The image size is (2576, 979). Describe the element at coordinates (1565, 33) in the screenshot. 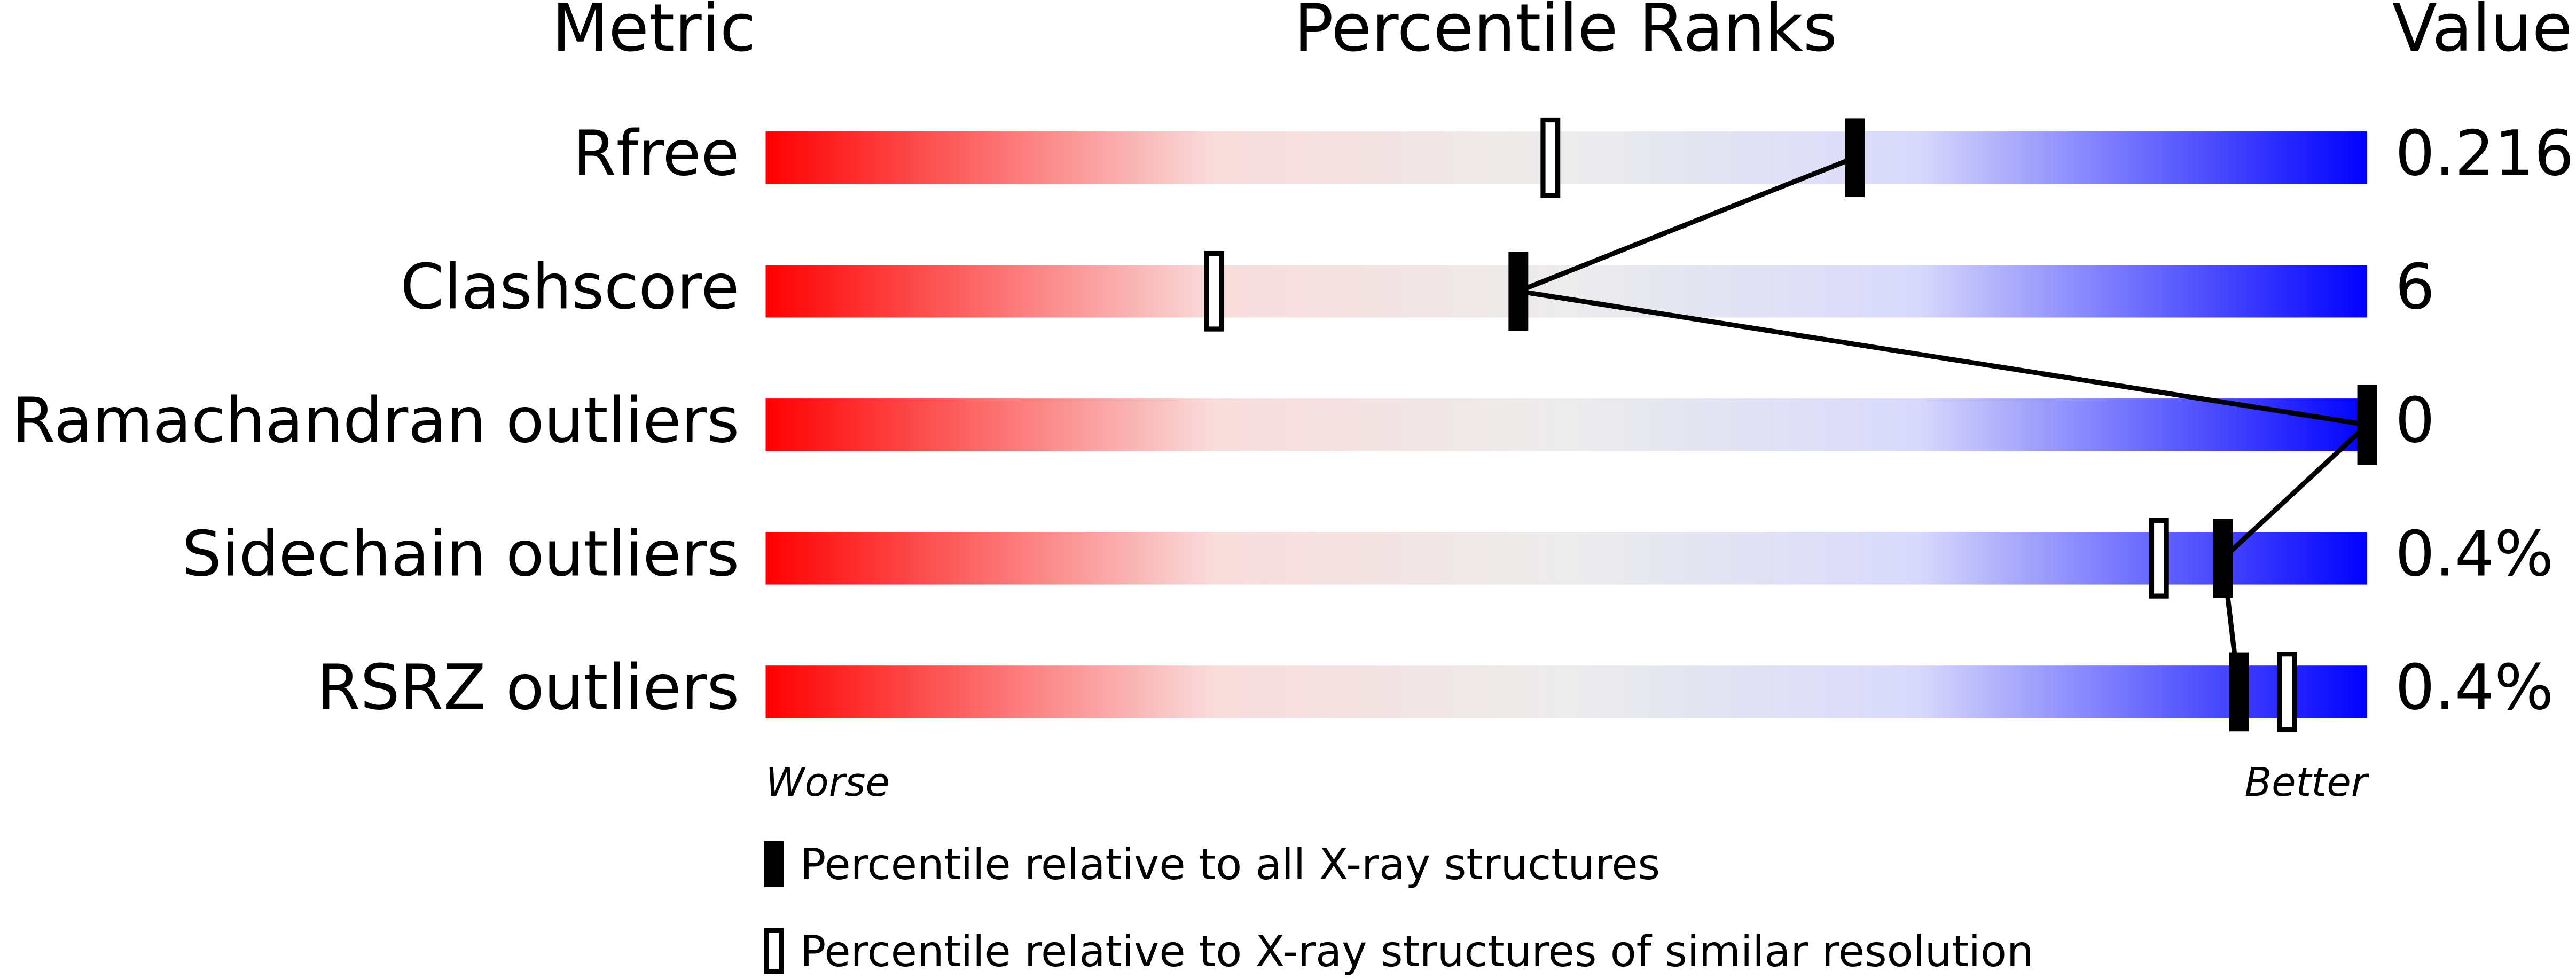

I see `column-header: Percentile Ranks` at that location.